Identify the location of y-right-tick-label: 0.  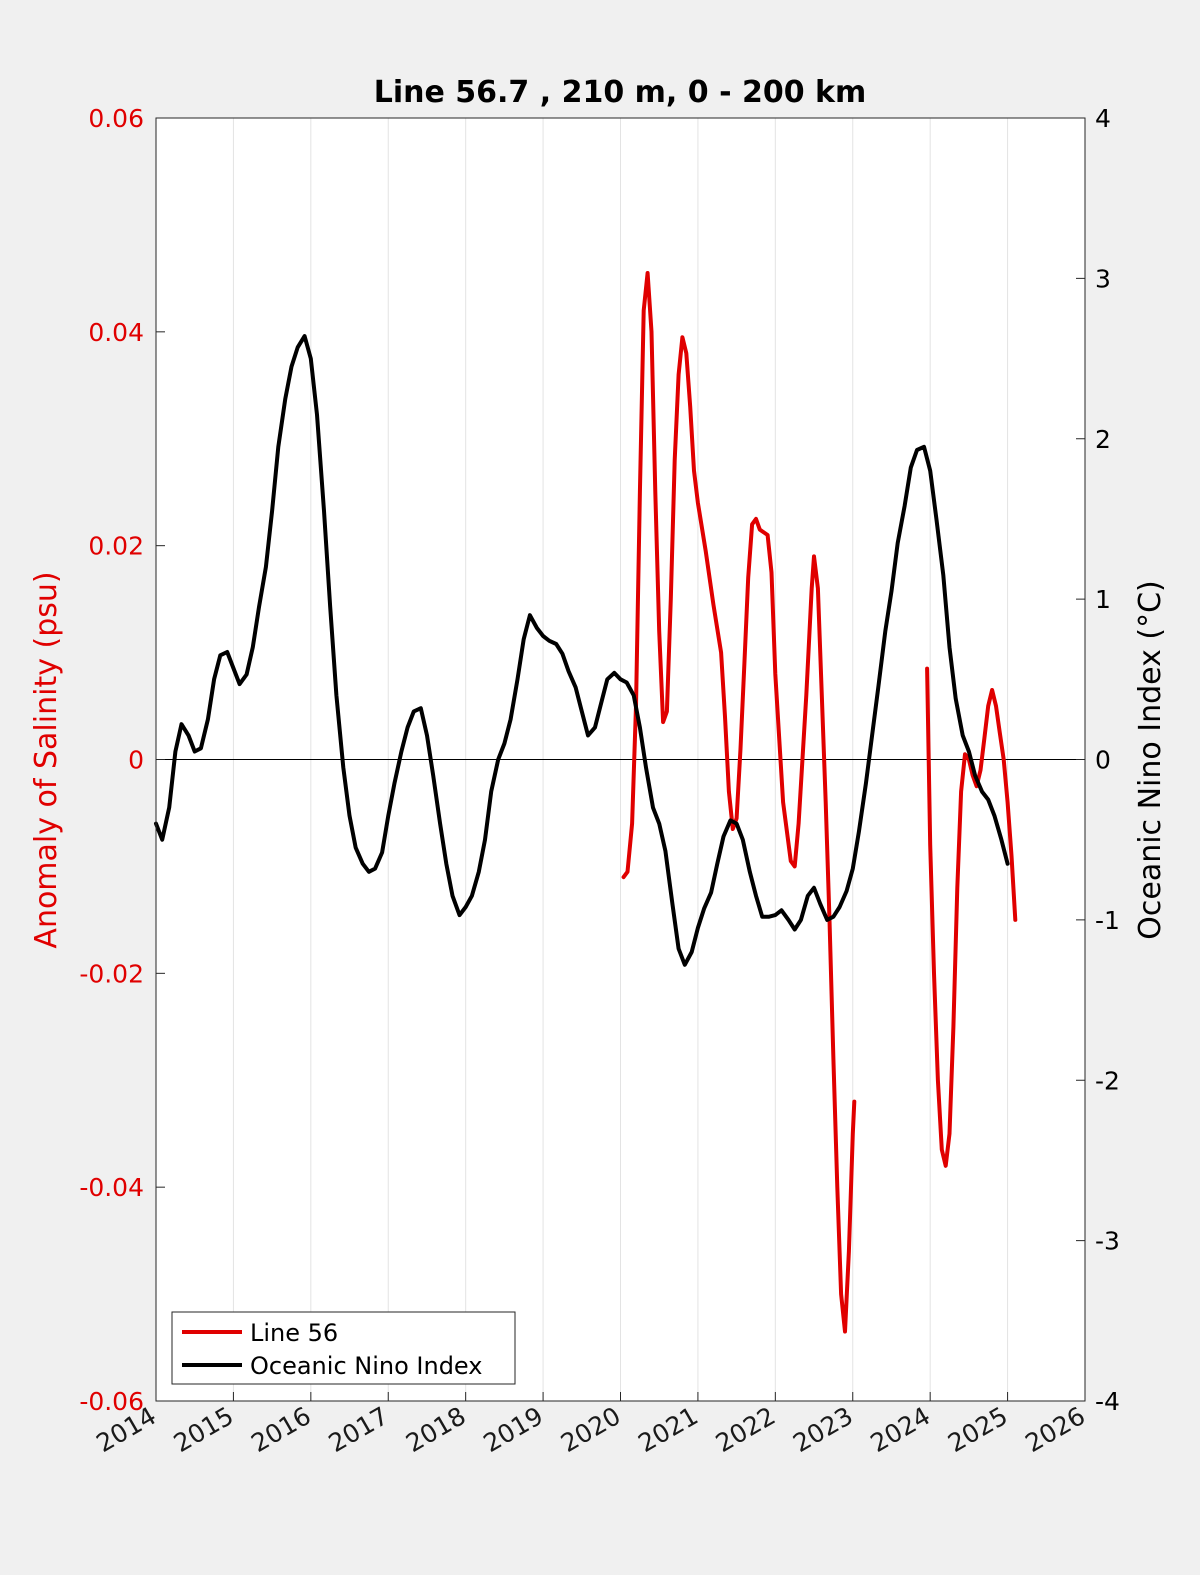
(1103, 760).